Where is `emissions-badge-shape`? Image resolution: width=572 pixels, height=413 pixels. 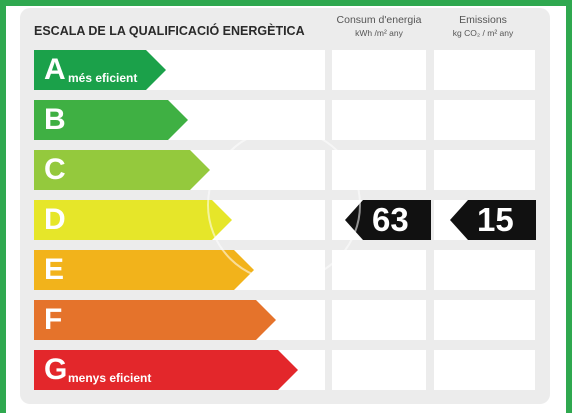
emissions-badge-shape is located at coordinates (493, 220).